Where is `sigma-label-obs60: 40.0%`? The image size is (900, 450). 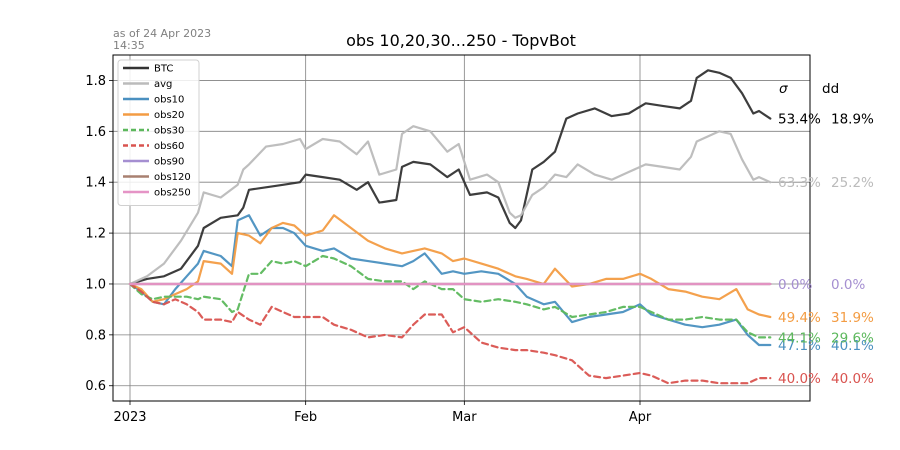 sigma-label-obs60: 40.0% is located at coordinates (799, 379).